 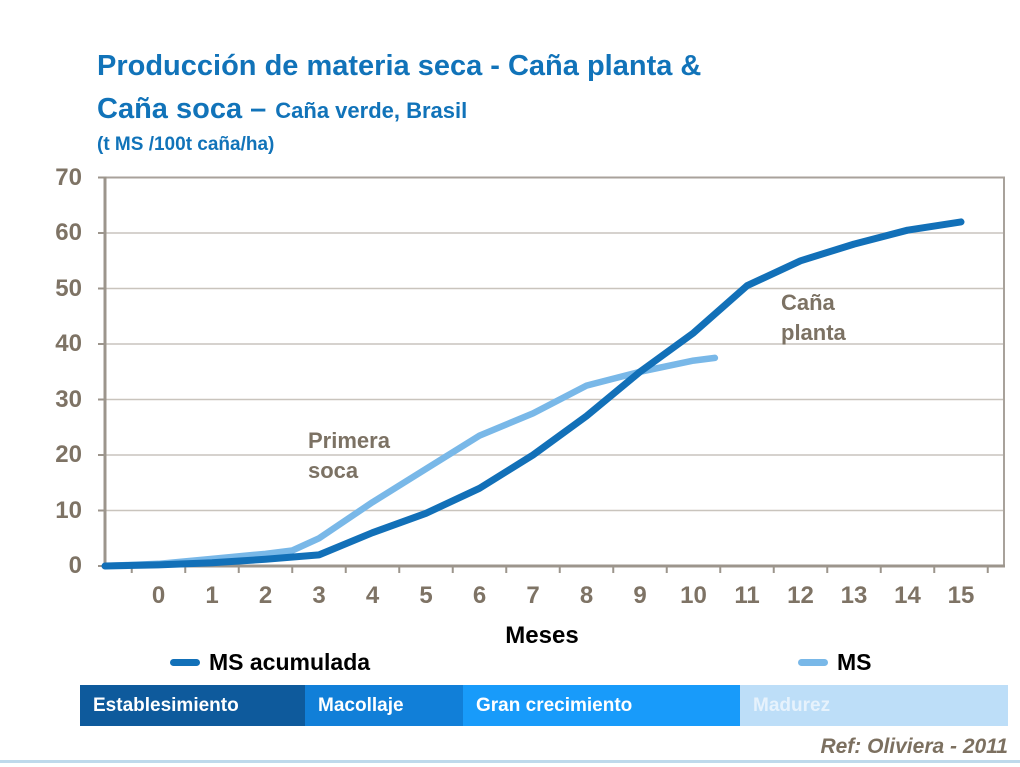 I want to click on annotation-primera-soca: Primera soca, so click(x=349, y=456).